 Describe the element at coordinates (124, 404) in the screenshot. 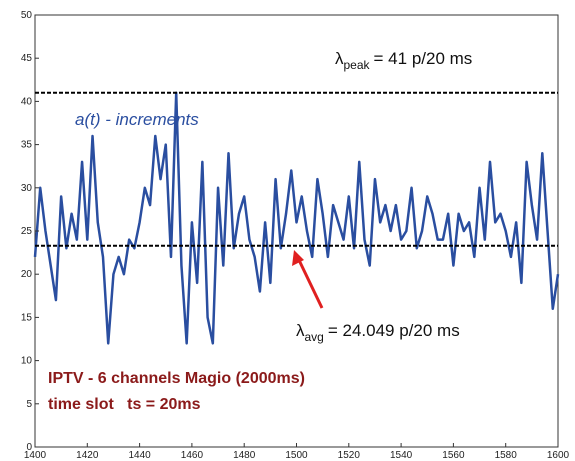

I see `annotation: time slot ts = 20ms` at that location.